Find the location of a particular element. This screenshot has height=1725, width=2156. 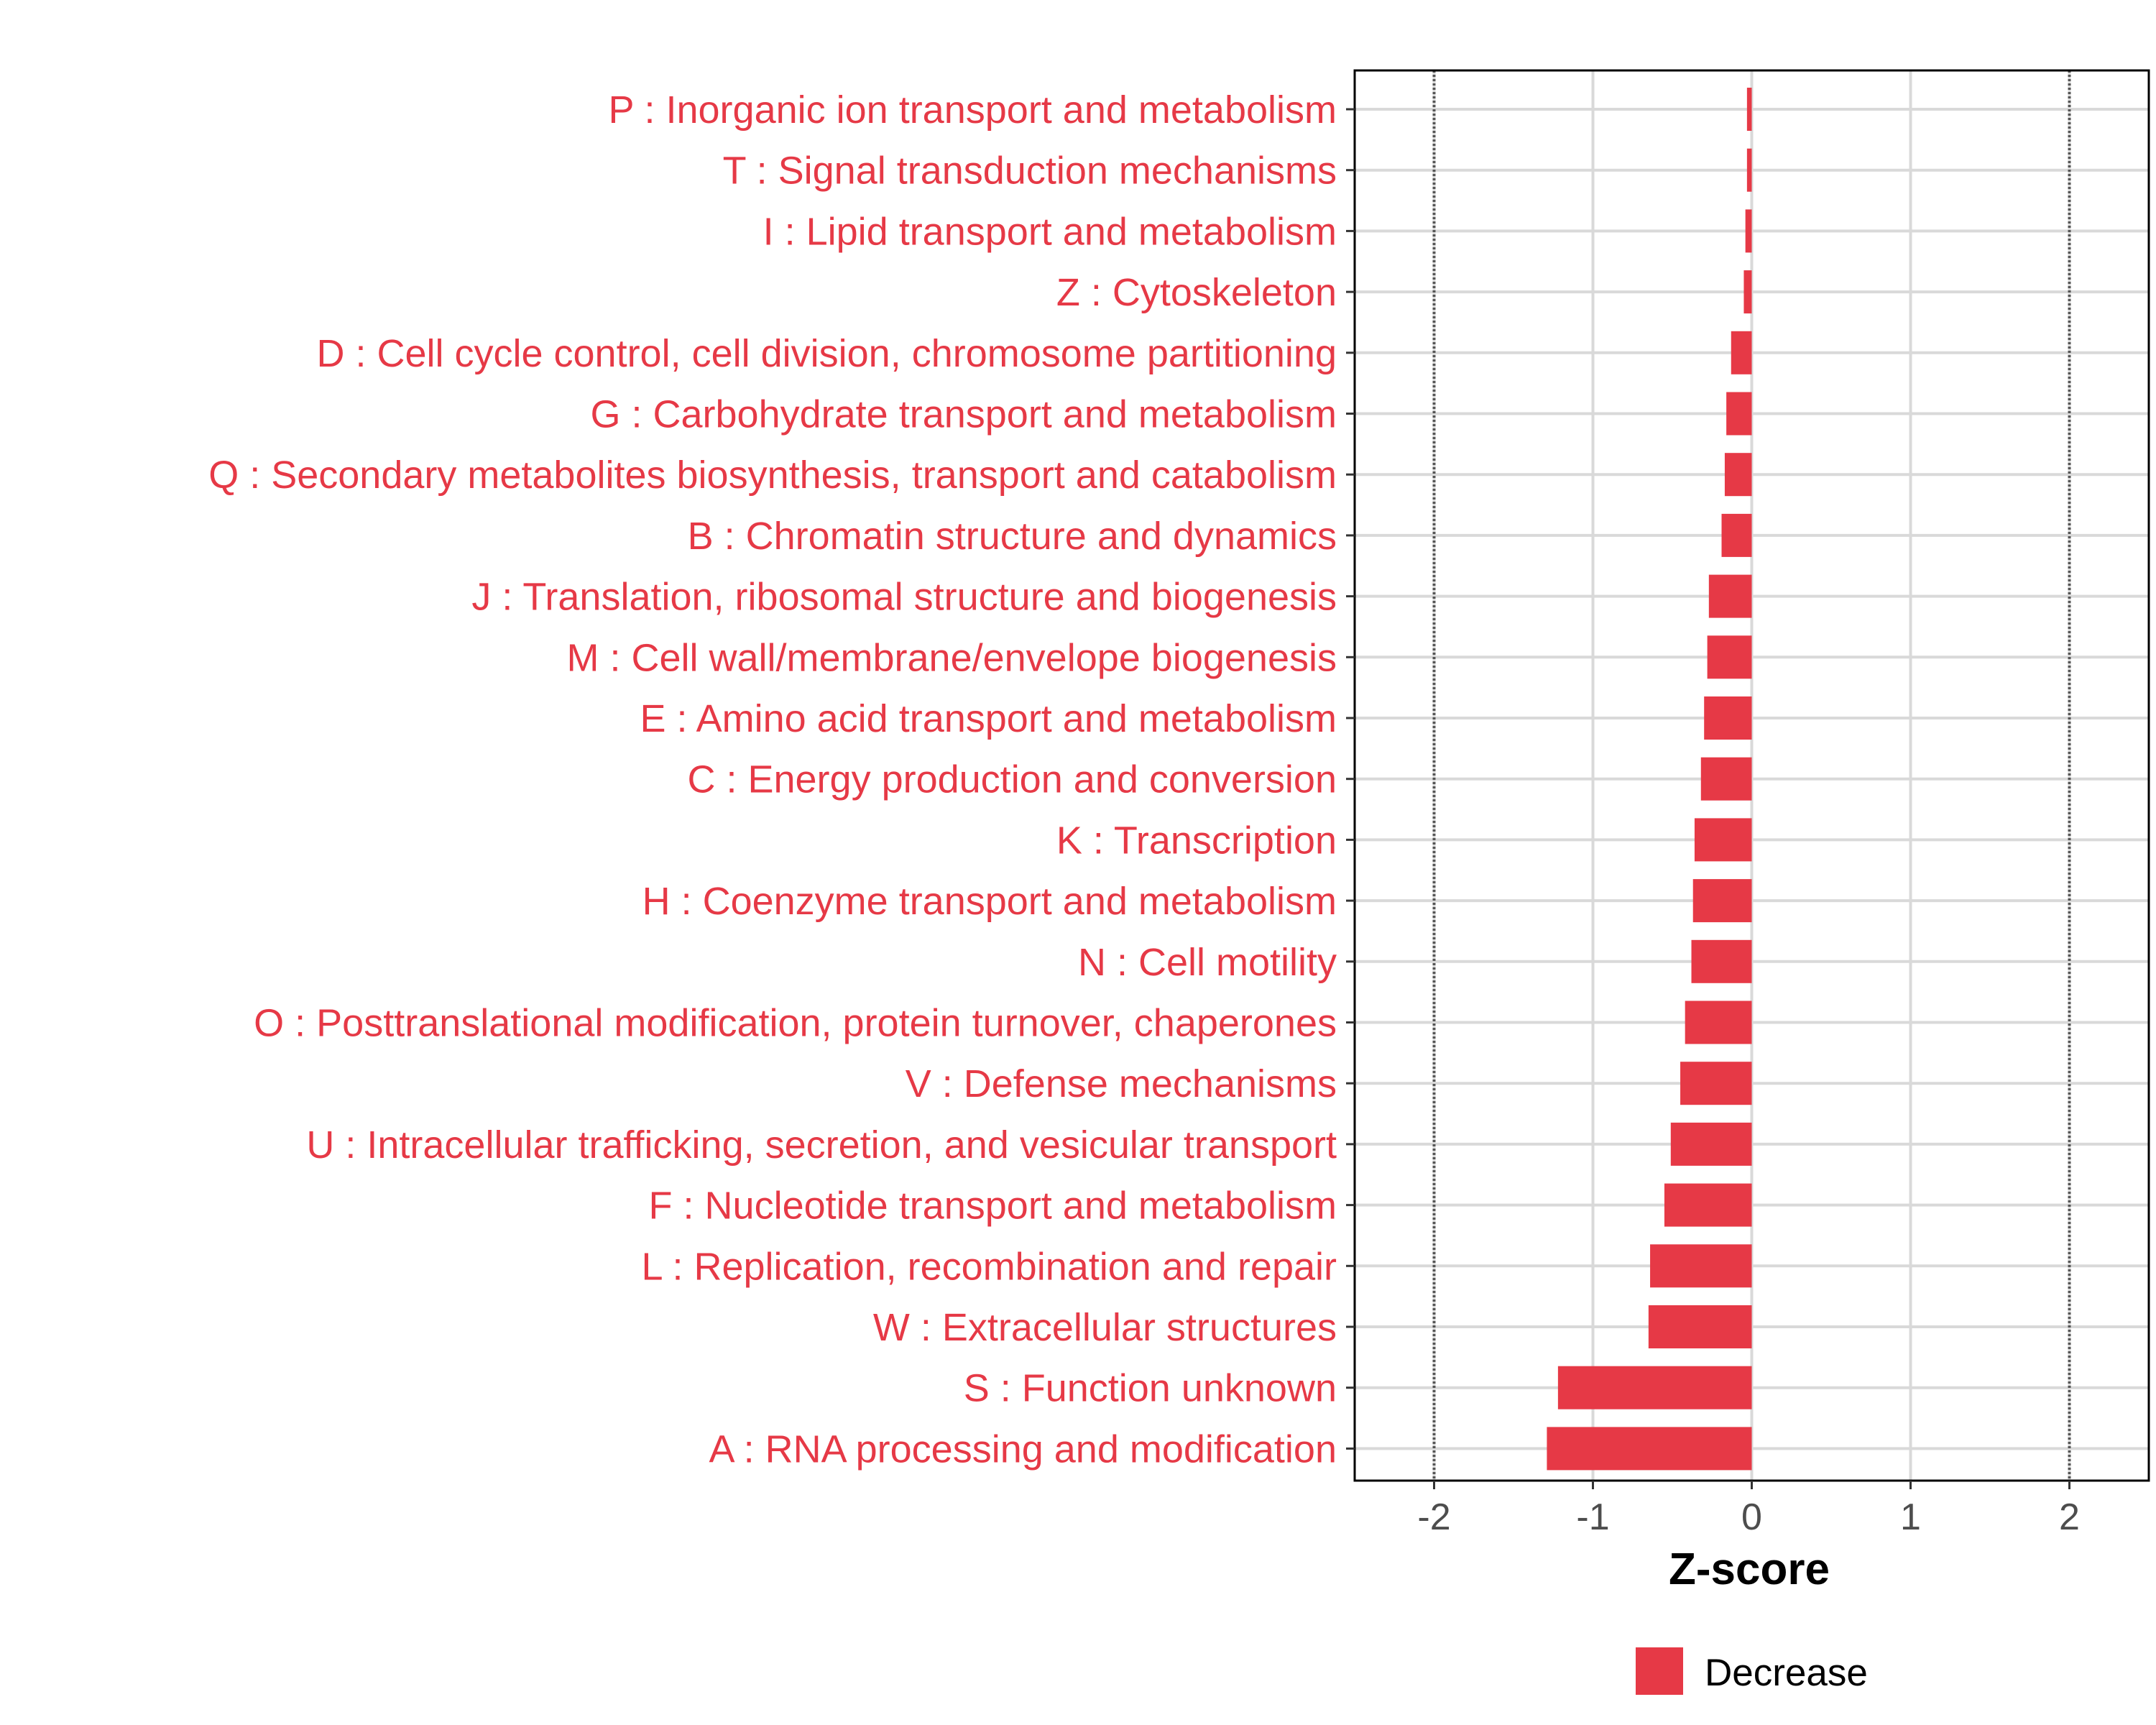

category-label: Z : Cytoskeleton is located at coordinates (1196, 292).